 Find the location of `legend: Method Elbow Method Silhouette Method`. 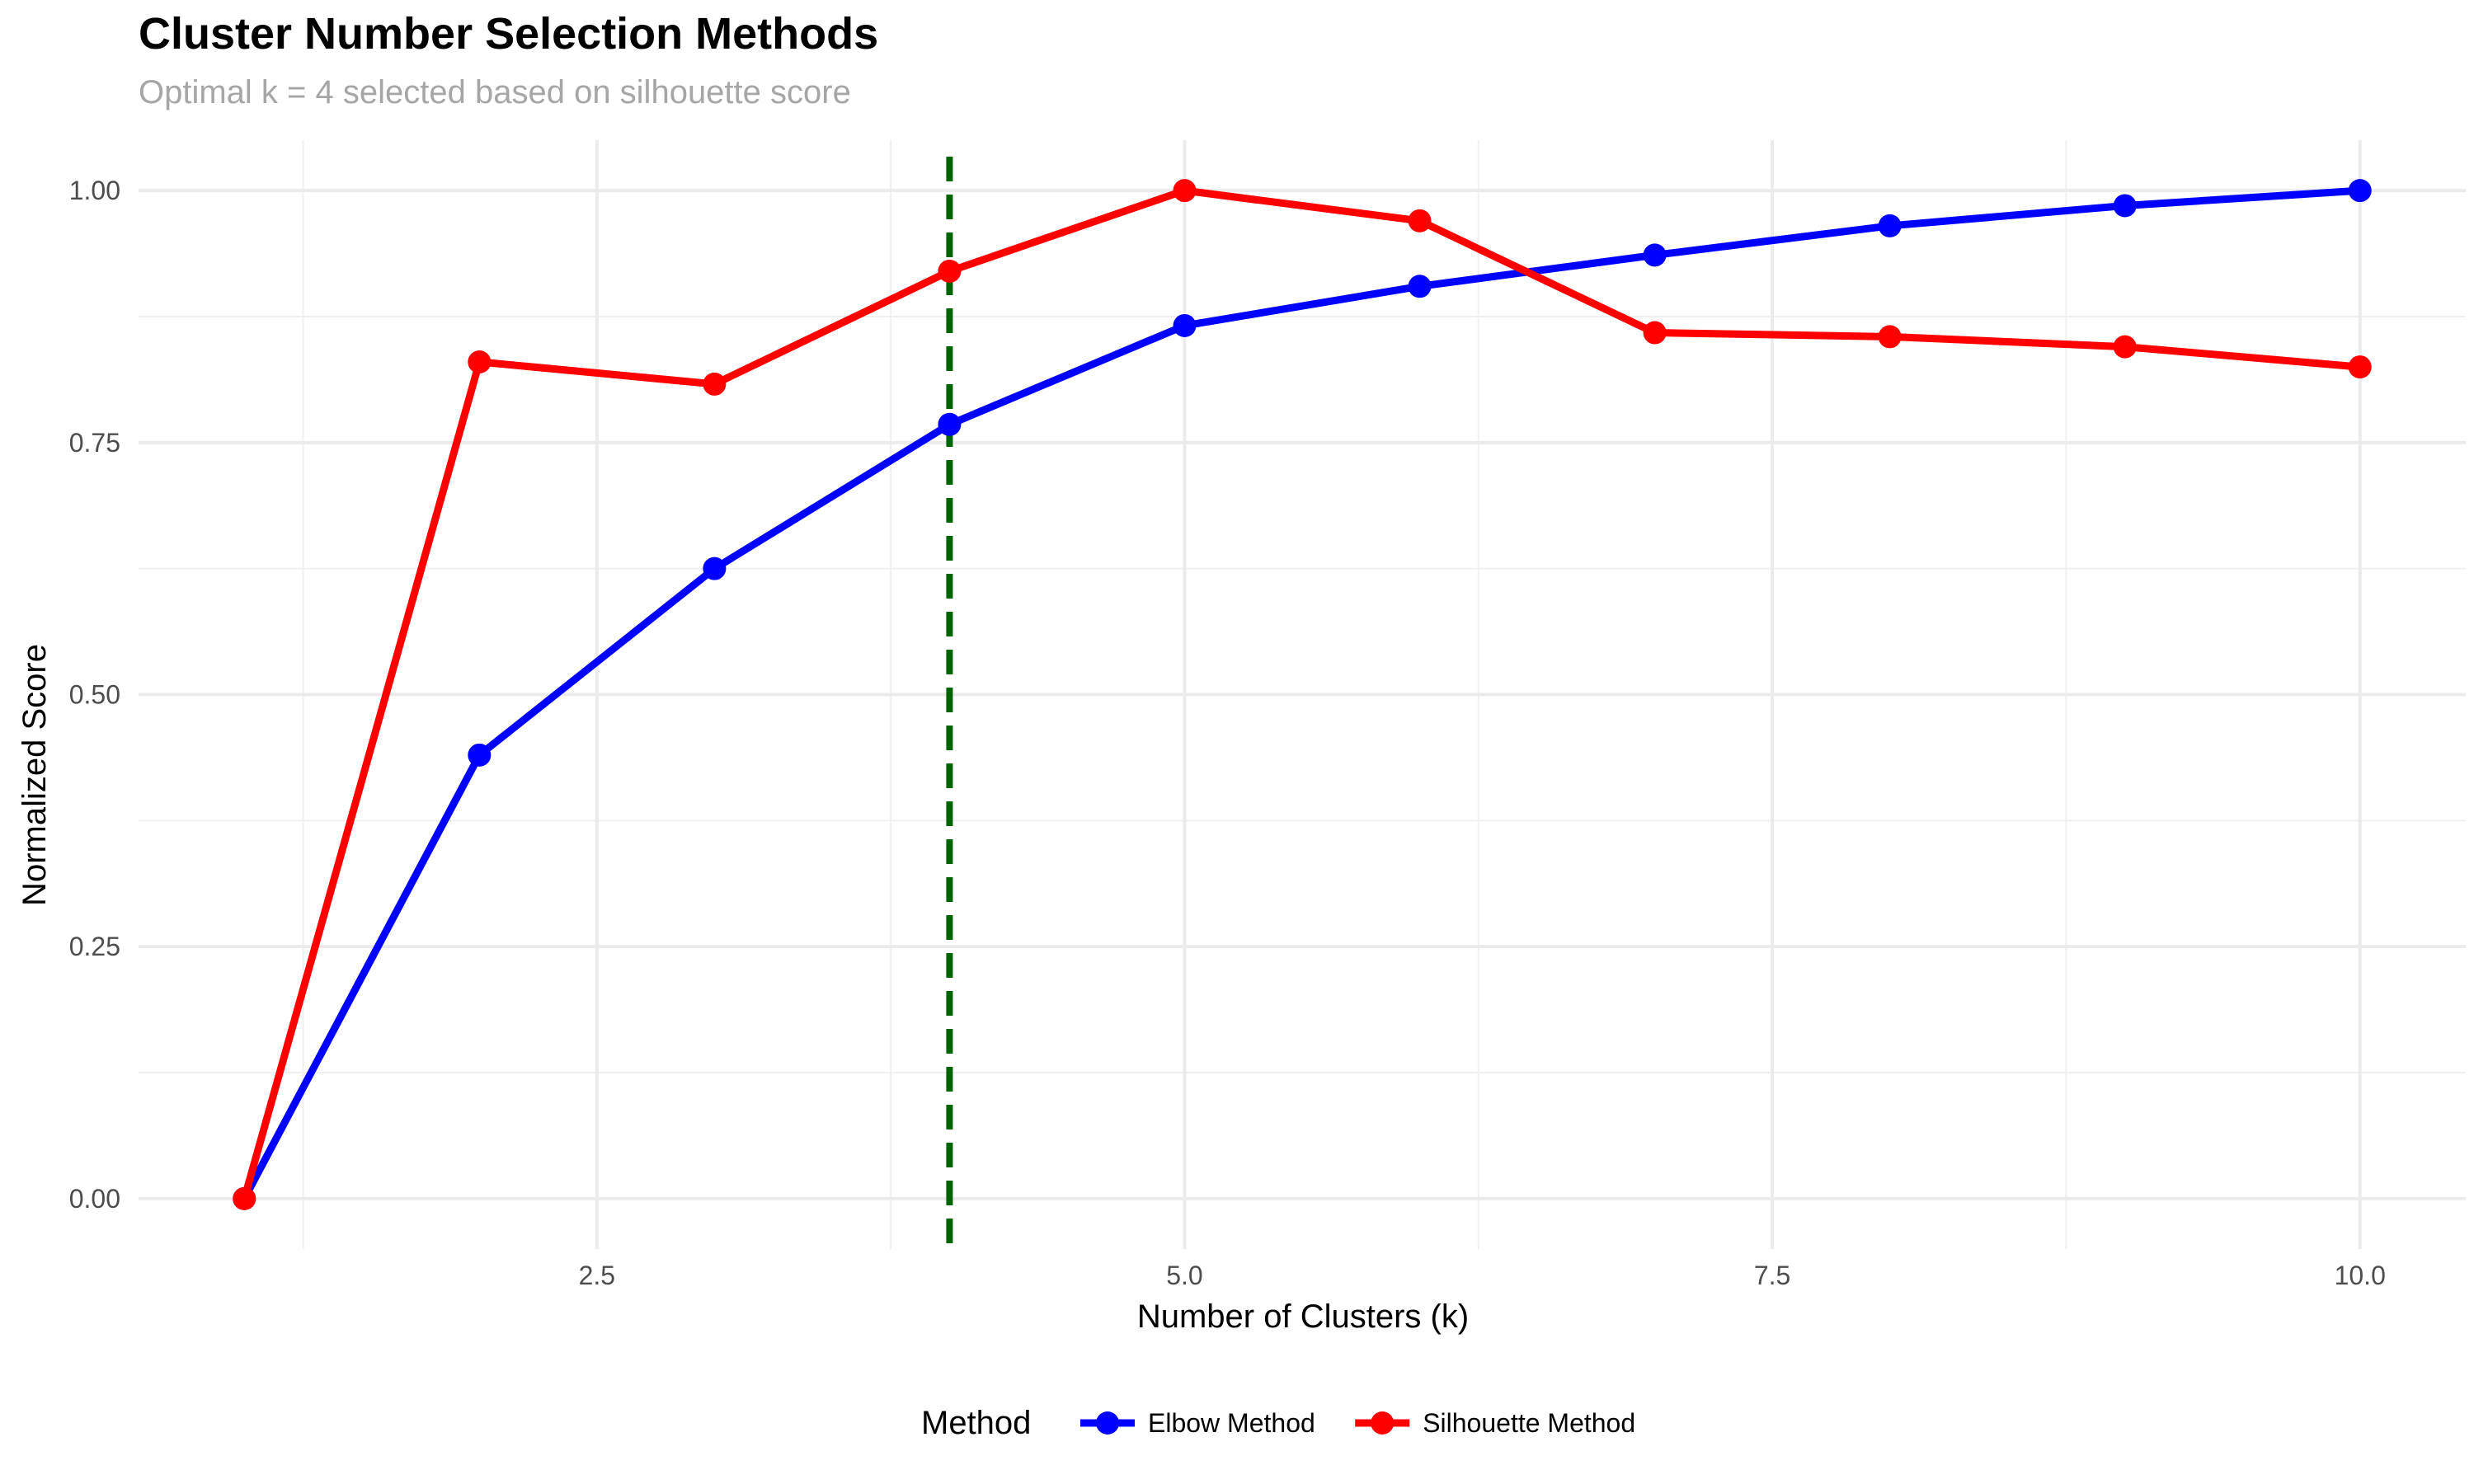

legend: Method Elbow Method Silhouette Method is located at coordinates (1278, 1423).